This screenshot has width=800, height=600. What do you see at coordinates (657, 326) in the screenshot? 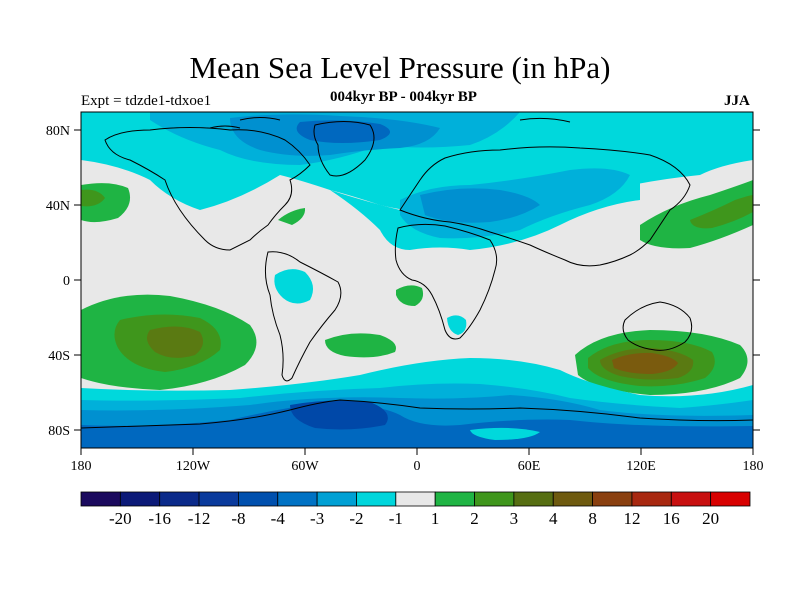
I see `australia-coast` at bounding box center [657, 326].